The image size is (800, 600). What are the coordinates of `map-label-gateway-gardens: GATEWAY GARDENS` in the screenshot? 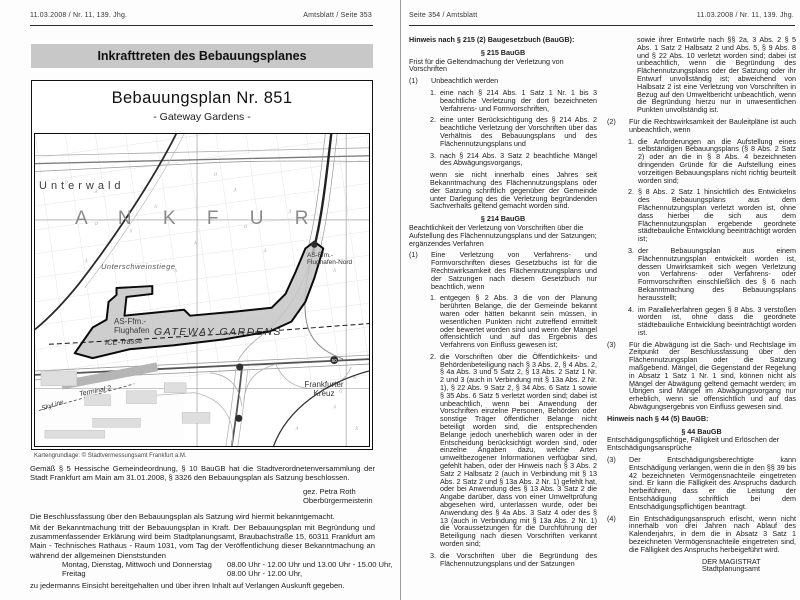 It's located at (218, 332).